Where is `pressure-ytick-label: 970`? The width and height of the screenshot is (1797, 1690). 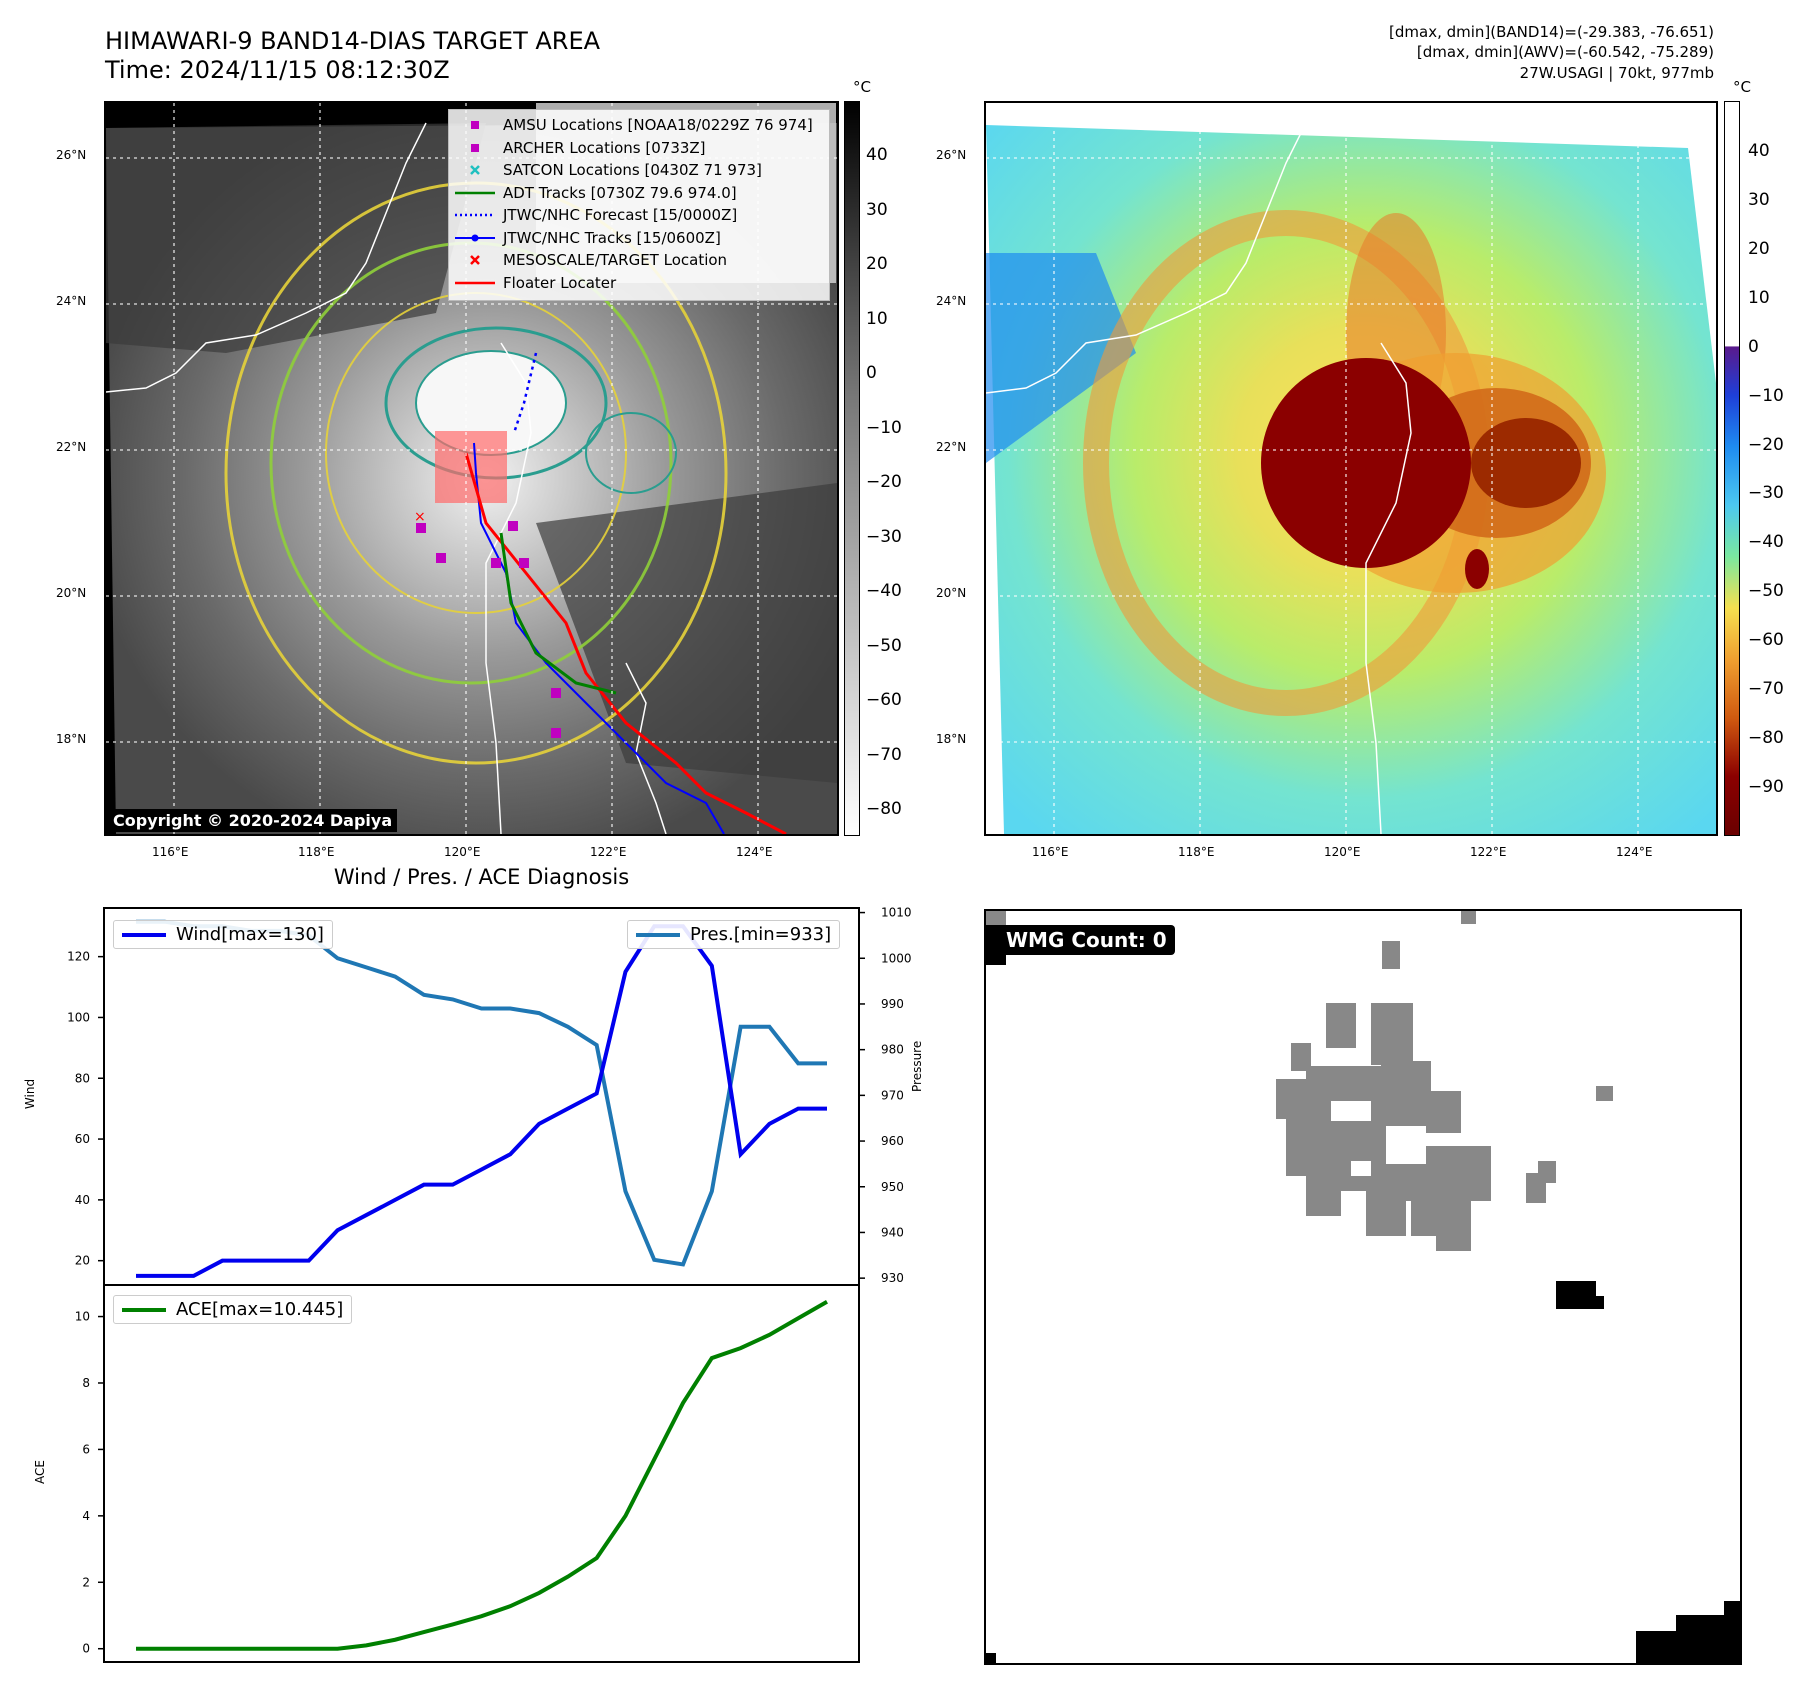
pressure-ytick-label: 970 is located at coordinates (892, 1095).